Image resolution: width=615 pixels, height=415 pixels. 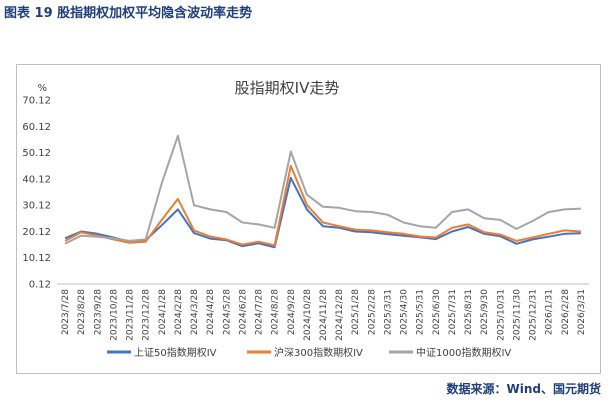 What do you see at coordinates (550, 312) in the screenshot?
I see `x-tick-label: 2026/1/31` at bounding box center [550, 312].